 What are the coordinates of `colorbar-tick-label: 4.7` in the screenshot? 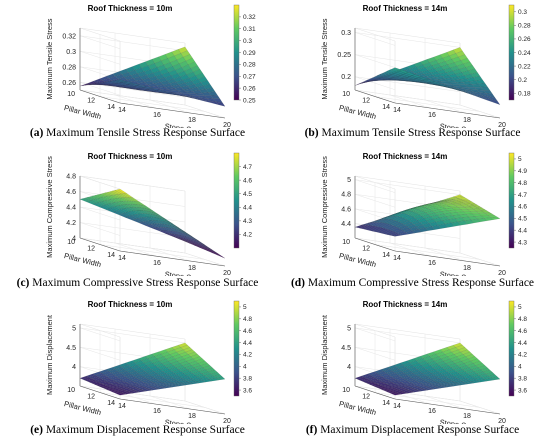 It's located at (522, 195).